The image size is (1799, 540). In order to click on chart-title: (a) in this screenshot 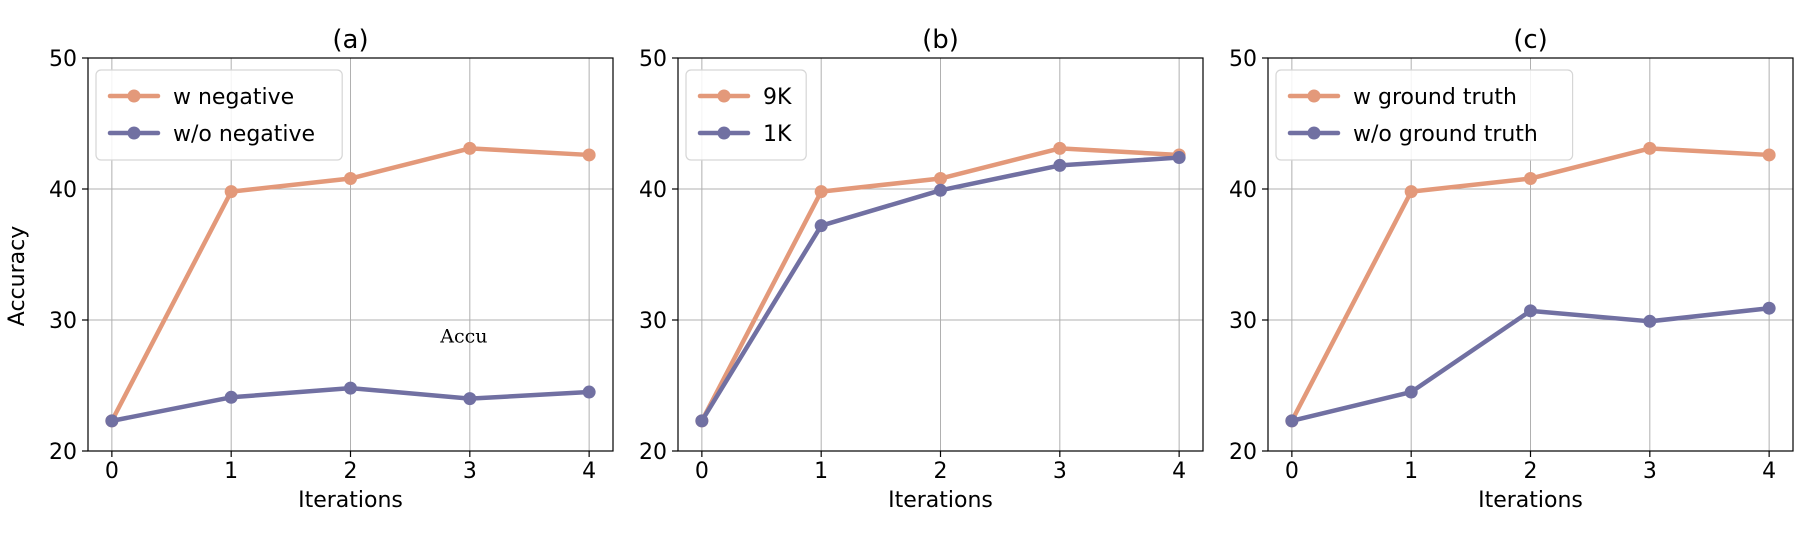, I will do `click(350, 40)`.